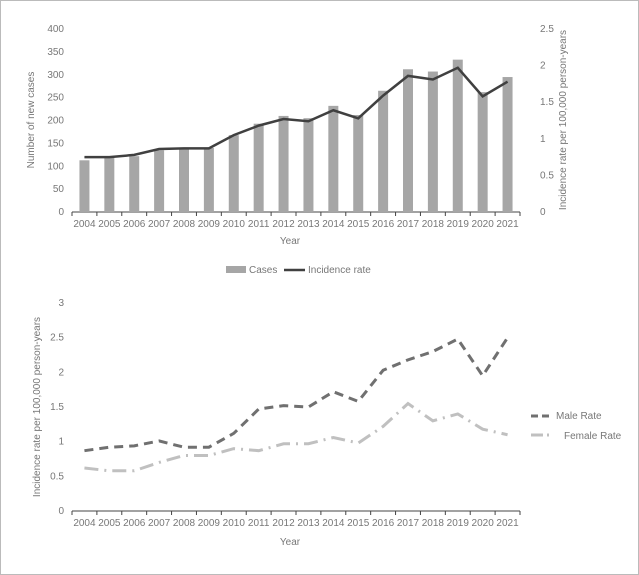  Describe the element at coordinates (507, 144) in the screenshot. I see `bar-cases-2021` at that location.